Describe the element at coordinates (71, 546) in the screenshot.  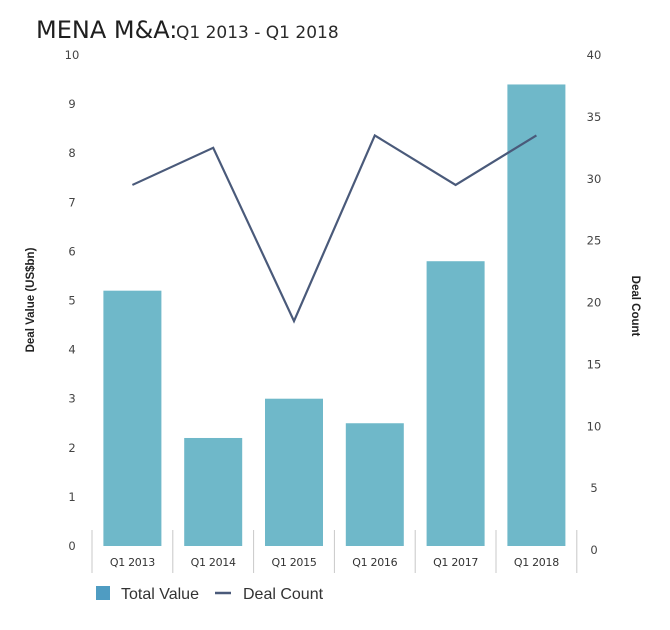
I see `left-tick-label: 0` at that location.